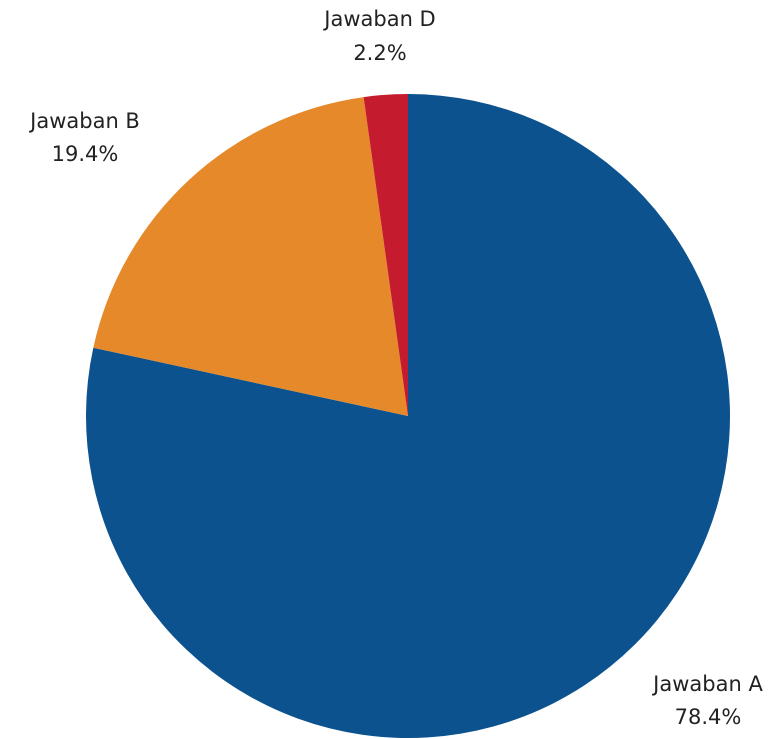 The width and height of the screenshot is (777, 739). I want to click on slice-label-jawaban-a: Jawaban A, so click(707, 684).